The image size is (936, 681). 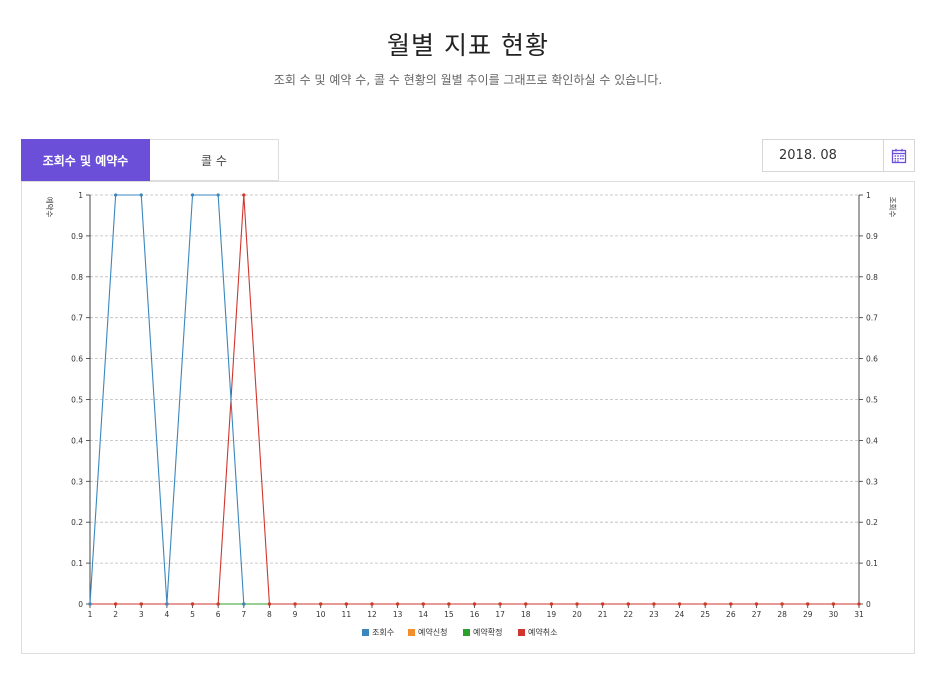 What do you see at coordinates (577, 614) in the screenshot?
I see `x-tick-label: 20` at bounding box center [577, 614].